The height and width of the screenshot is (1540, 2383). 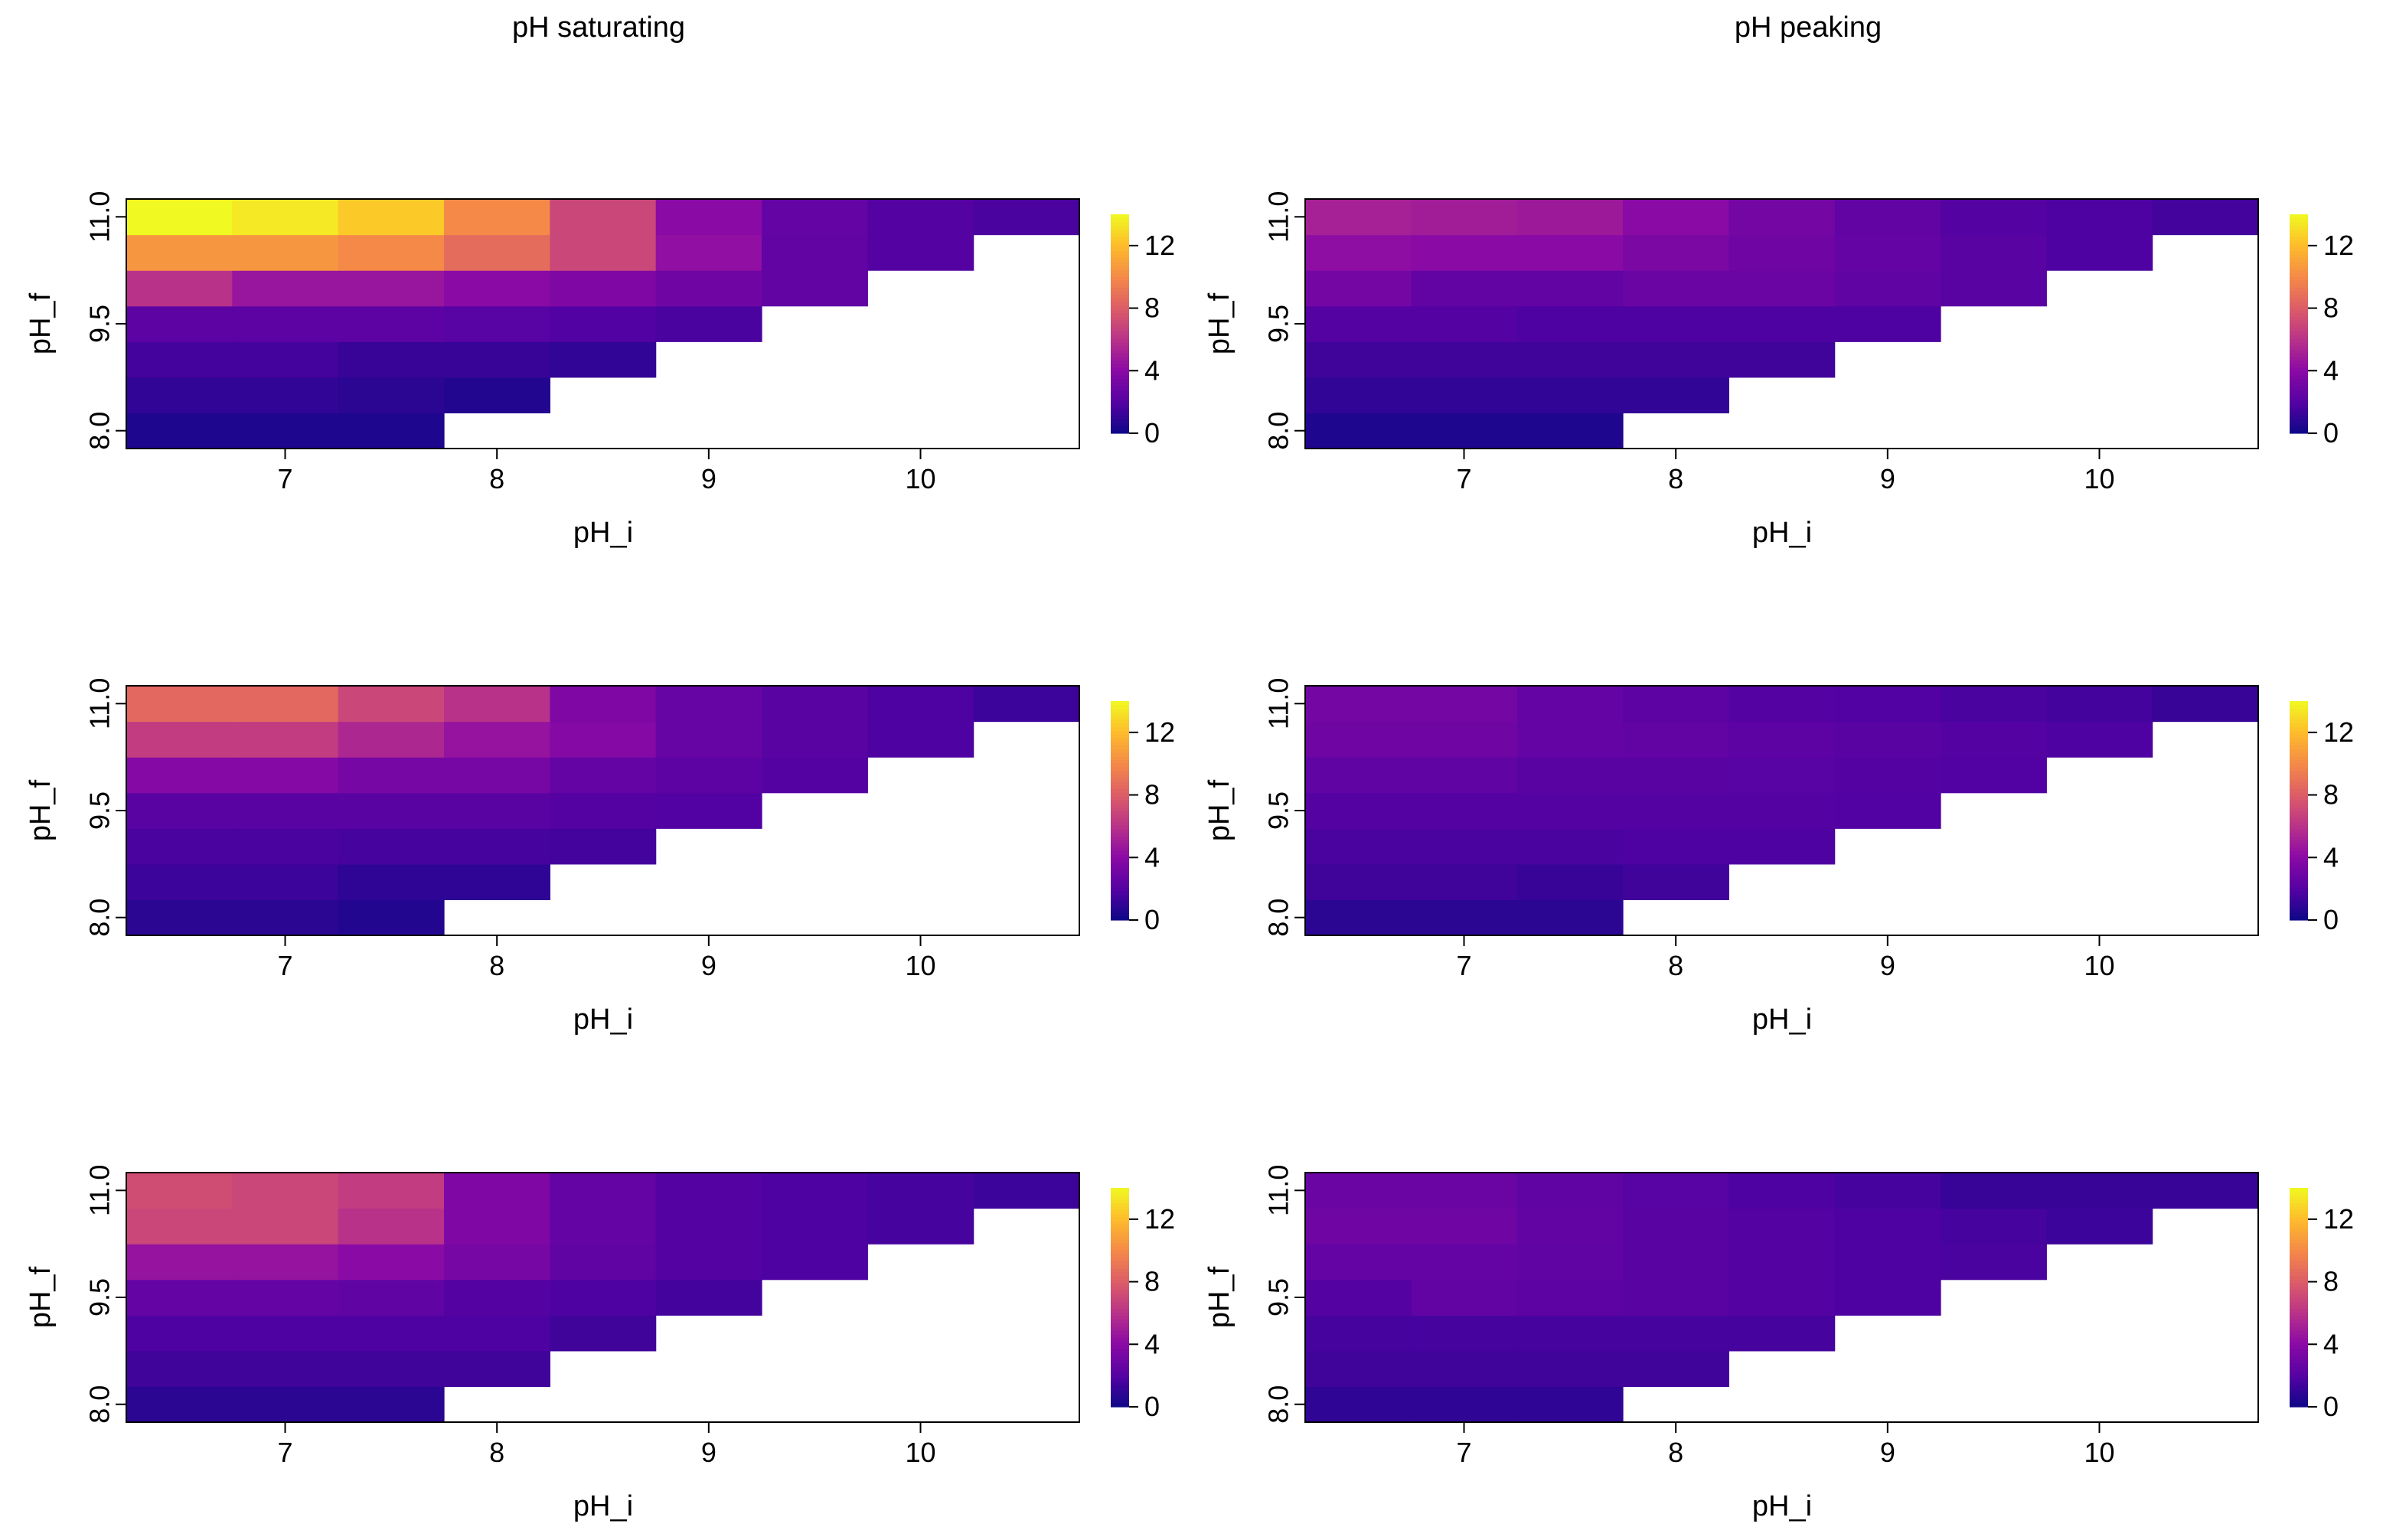 What do you see at coordinates (1278, 324) in the screenshot?
I see `y-tick-label: 9.5` at bounding box center [1278, 324].